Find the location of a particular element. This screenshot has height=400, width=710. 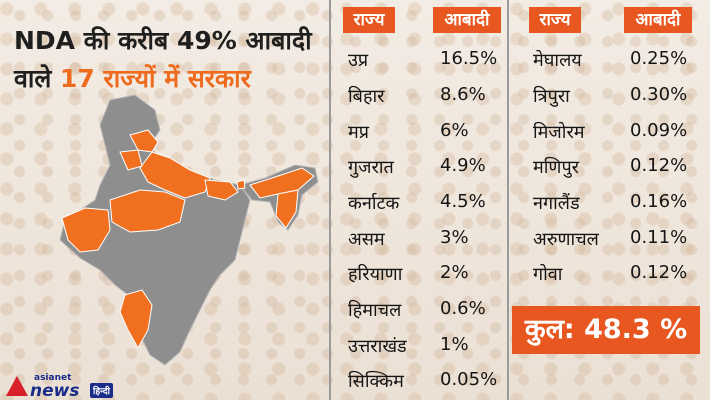

table1-state: हरियाणा is located at coordinates (375, 274).